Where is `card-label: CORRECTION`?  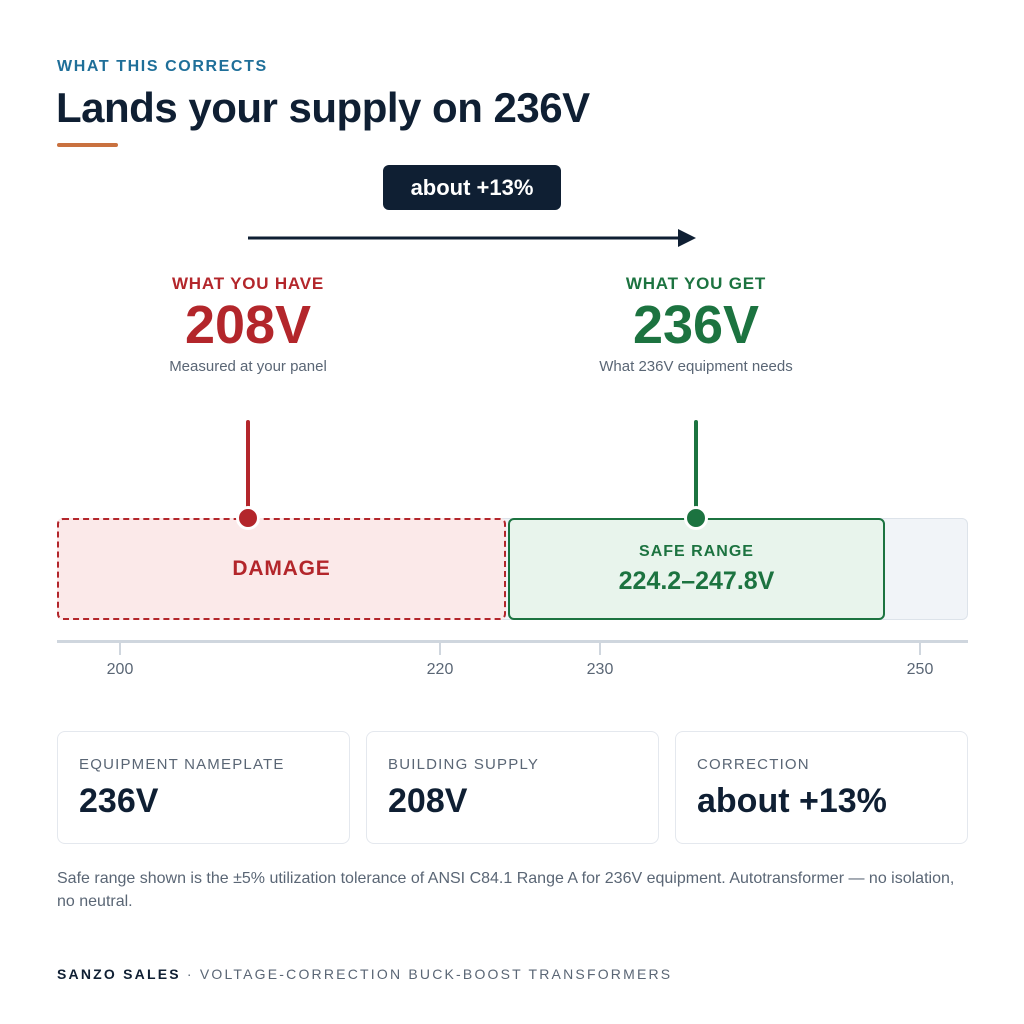
card-label: CORRECTION is located at coordinates (753, 764).